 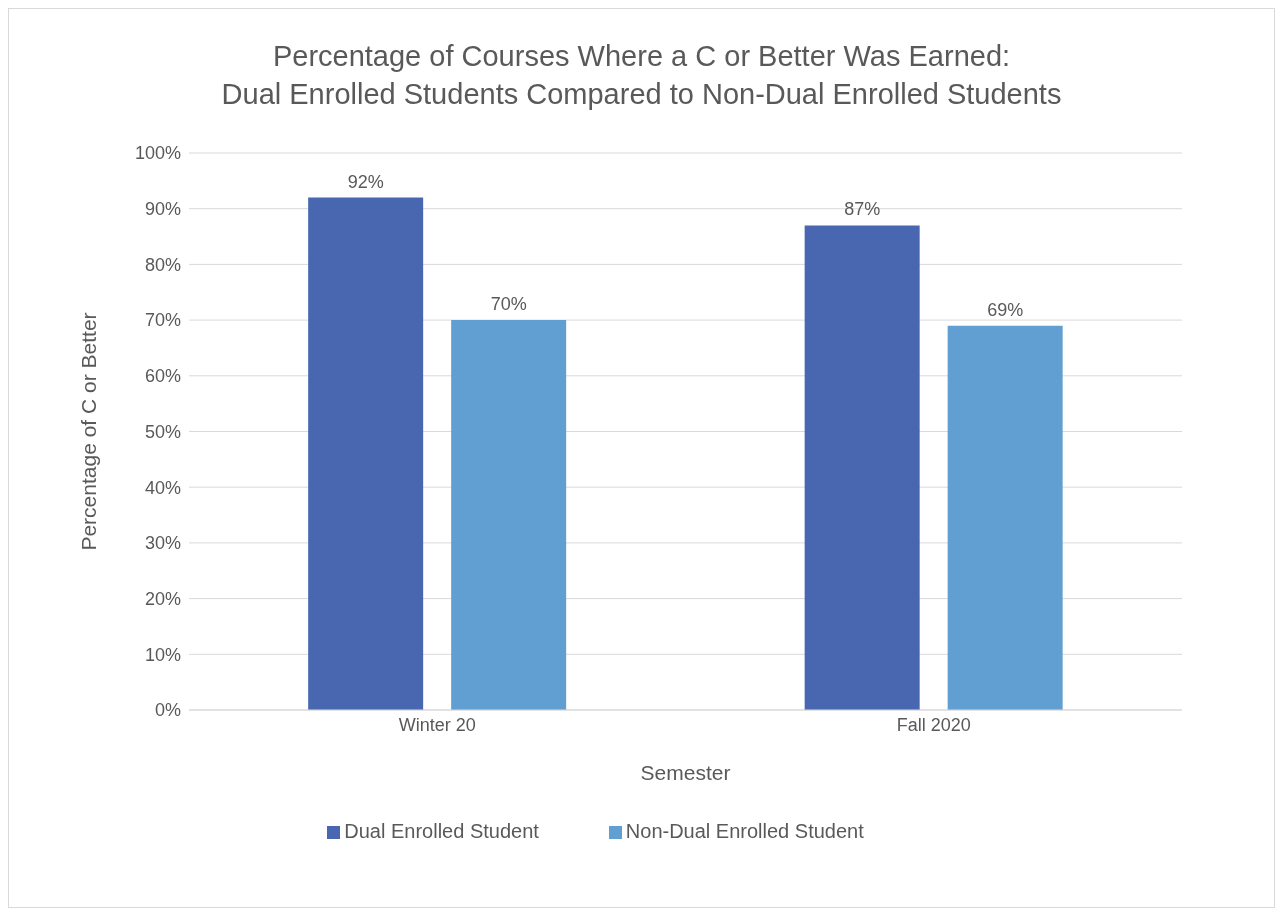 I want to click on y-tick-label: 70%, so click(x=162, y=320).